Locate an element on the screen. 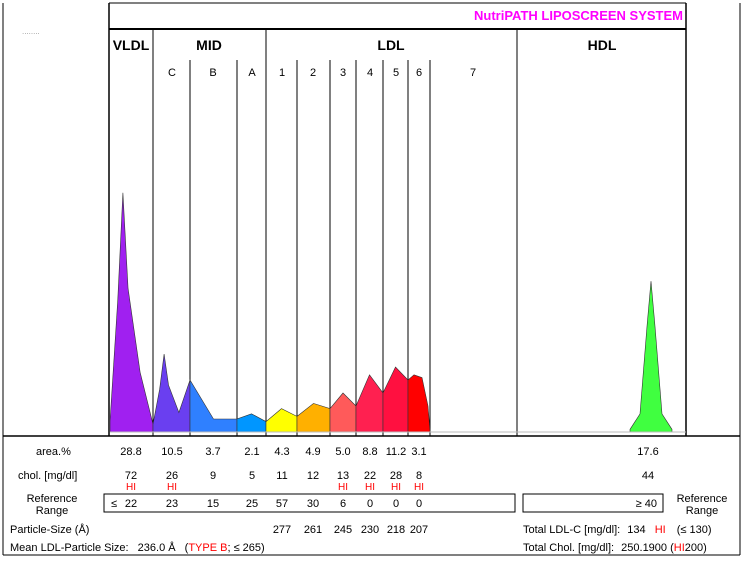  sub-label-c: C is located at coordinates (172, 73).